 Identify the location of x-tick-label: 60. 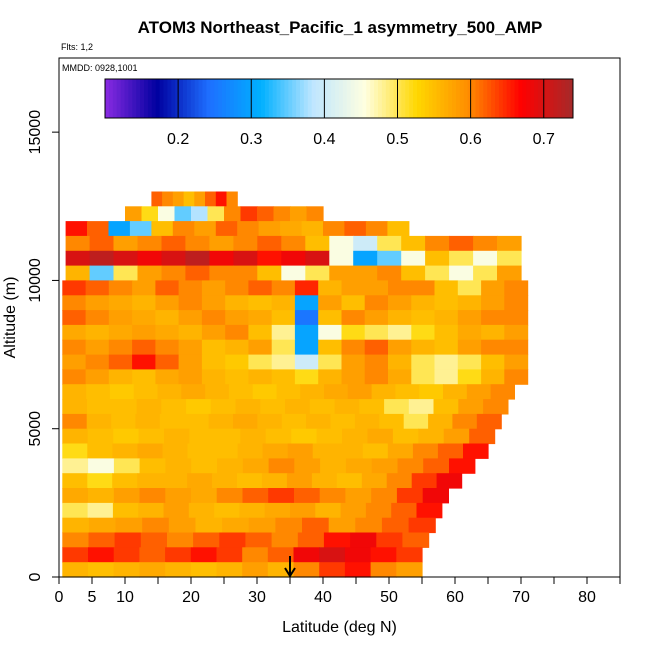
(455, 597).